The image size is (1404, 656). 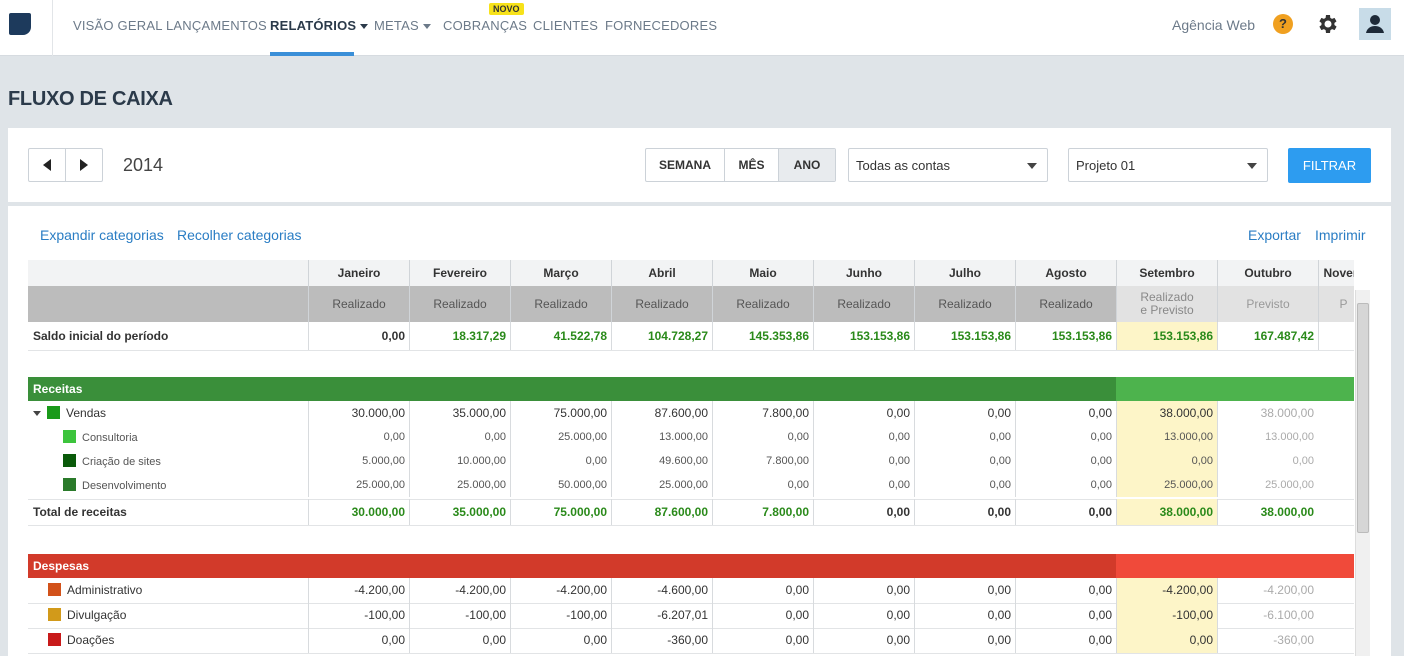 I want to click on row-label: Criação de sites, so click(x=168, y=461).